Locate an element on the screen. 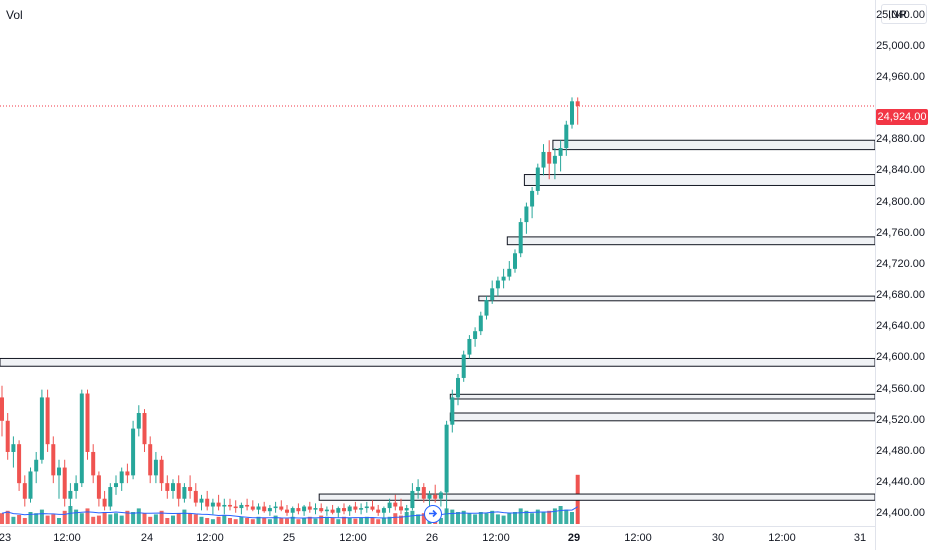  price-axis-label: 24,720.00 is located at coordinates (900, 263).